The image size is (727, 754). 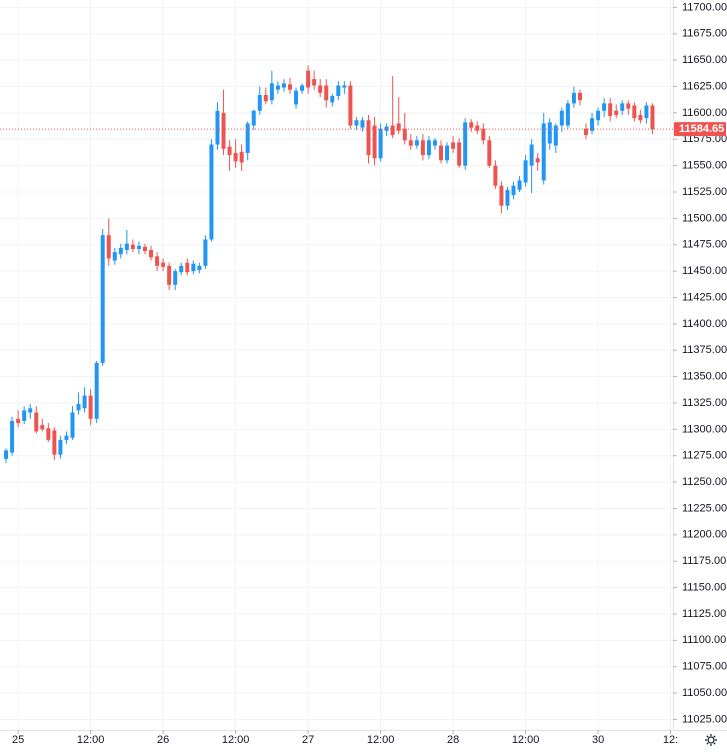 I want to click on x-tick-label: 30, so click(x=598, y=740).